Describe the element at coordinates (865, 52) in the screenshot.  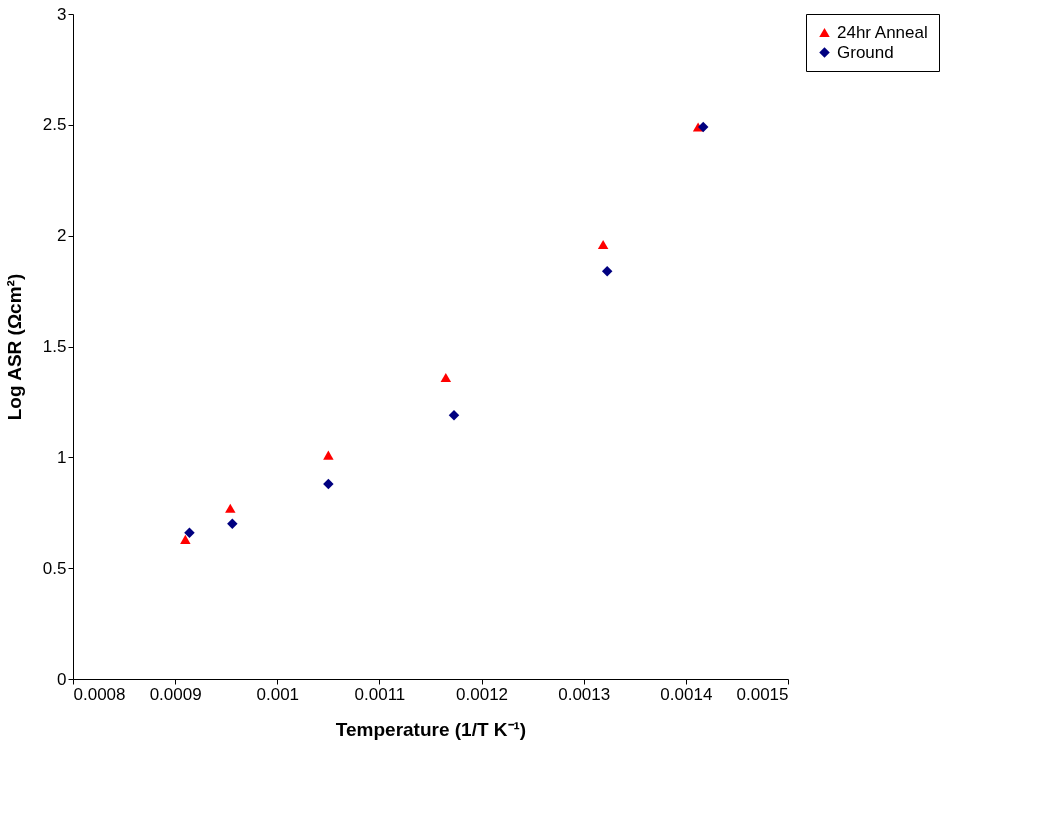
I see `legend-label: Ground` at that location.